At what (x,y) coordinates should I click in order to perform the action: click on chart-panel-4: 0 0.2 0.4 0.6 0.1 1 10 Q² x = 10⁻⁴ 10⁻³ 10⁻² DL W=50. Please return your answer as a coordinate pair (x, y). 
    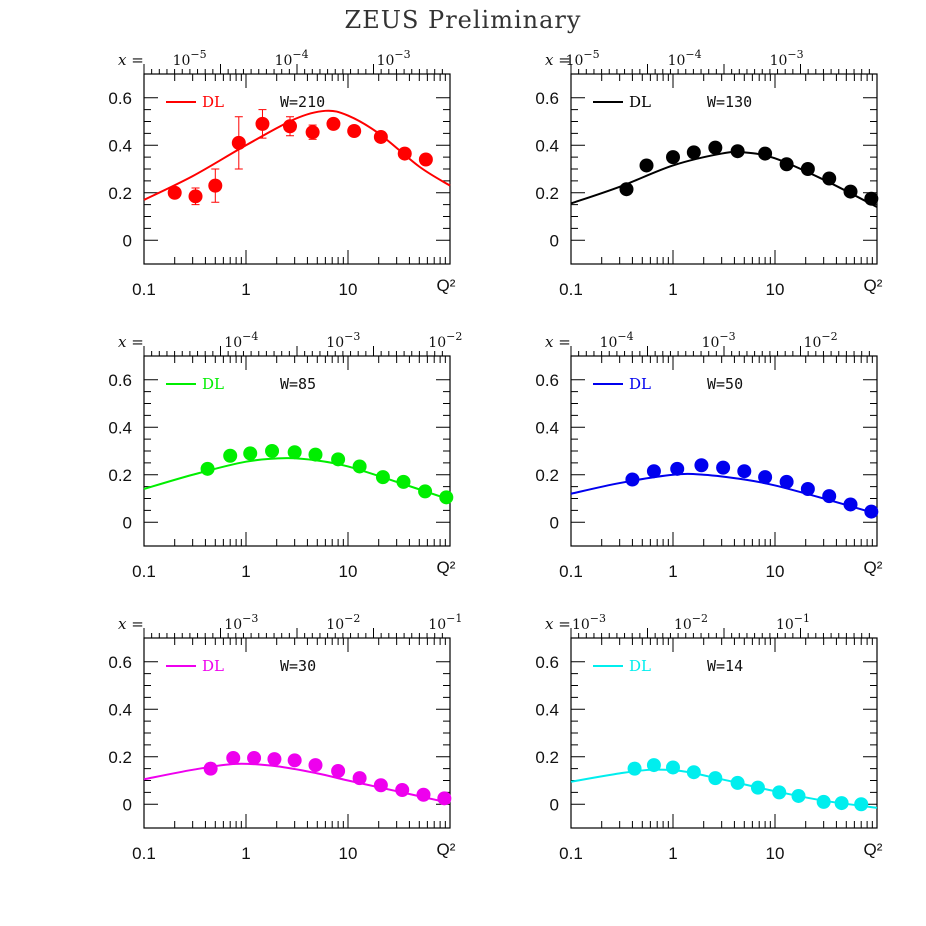
    Looking at the image, I should click on (708, 455).